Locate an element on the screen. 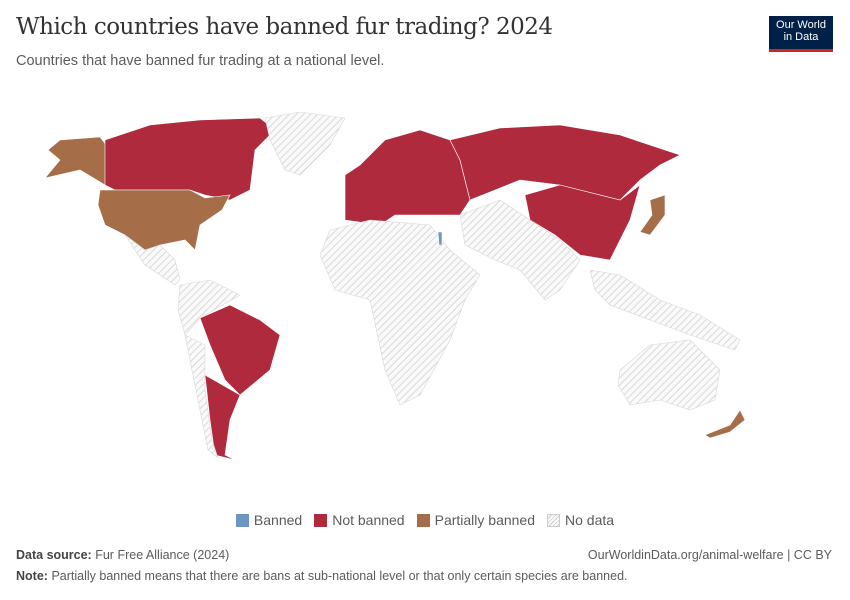  legend-item-partially-banned: Partially banned is located at coordinates (476, 520).